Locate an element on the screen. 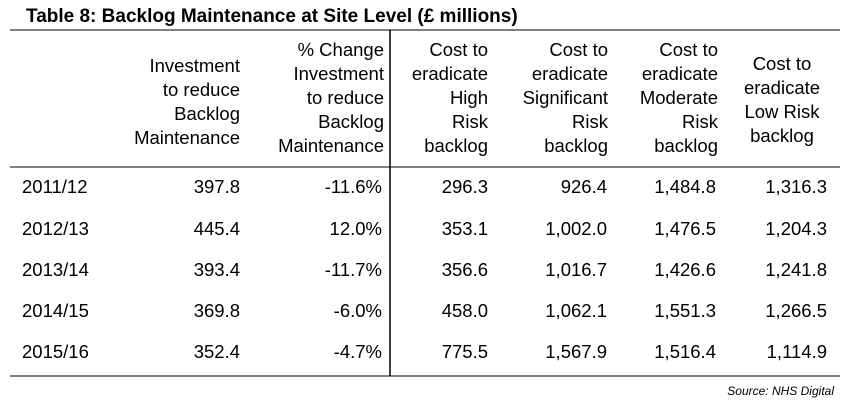  cell-investment: 352.4 is located at coordinates (216, 351).